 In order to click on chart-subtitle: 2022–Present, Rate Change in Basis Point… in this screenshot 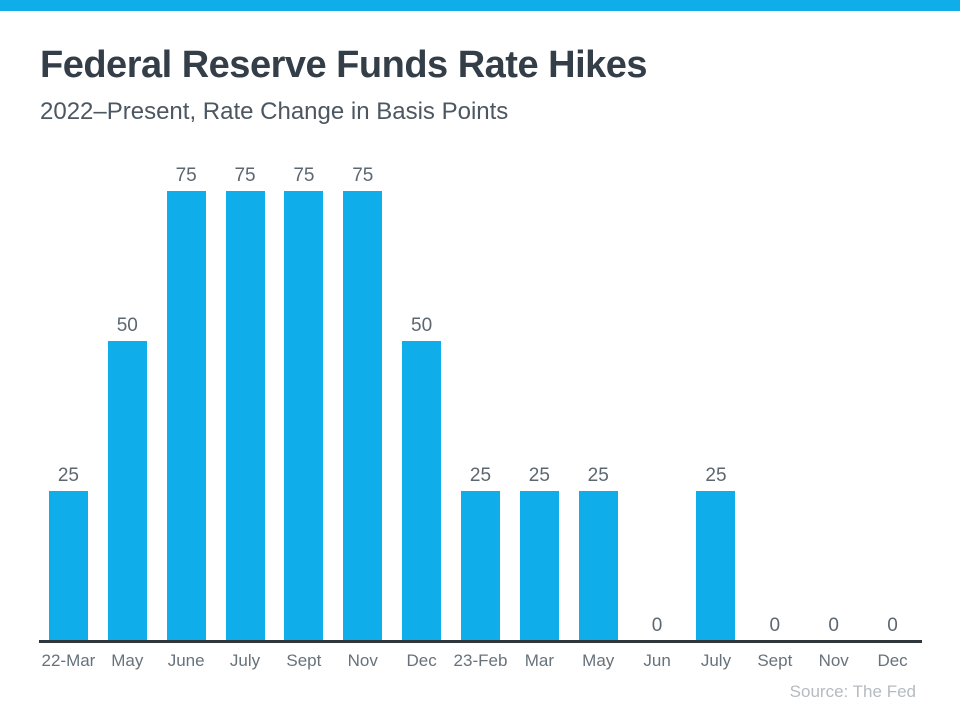, I will do `click(274, 111)`.